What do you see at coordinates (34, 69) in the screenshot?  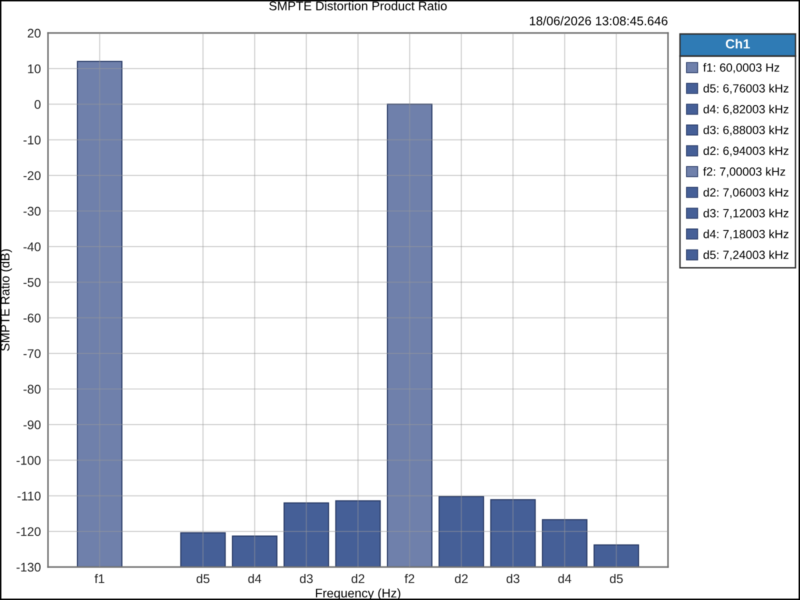 I see `y-tick-label: 10` at bounding box center [34, 69].